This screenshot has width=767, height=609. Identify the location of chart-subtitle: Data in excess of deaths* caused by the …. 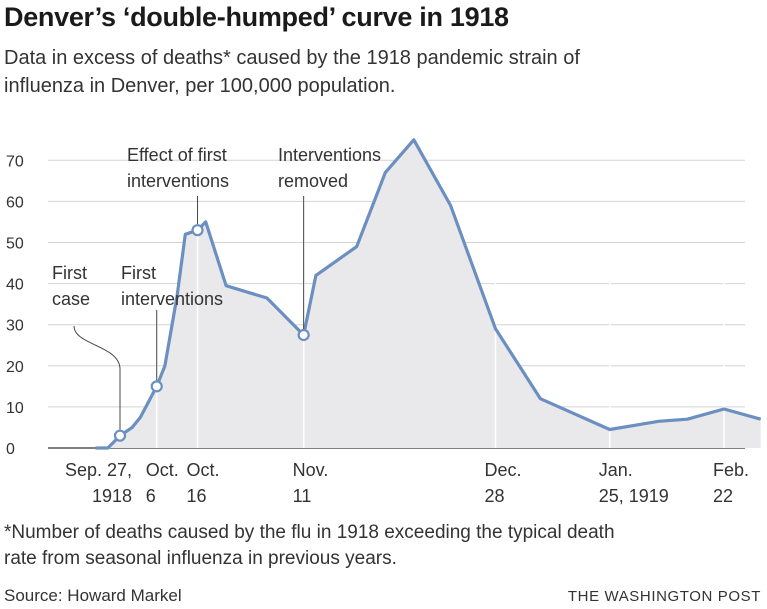
(292, 72).